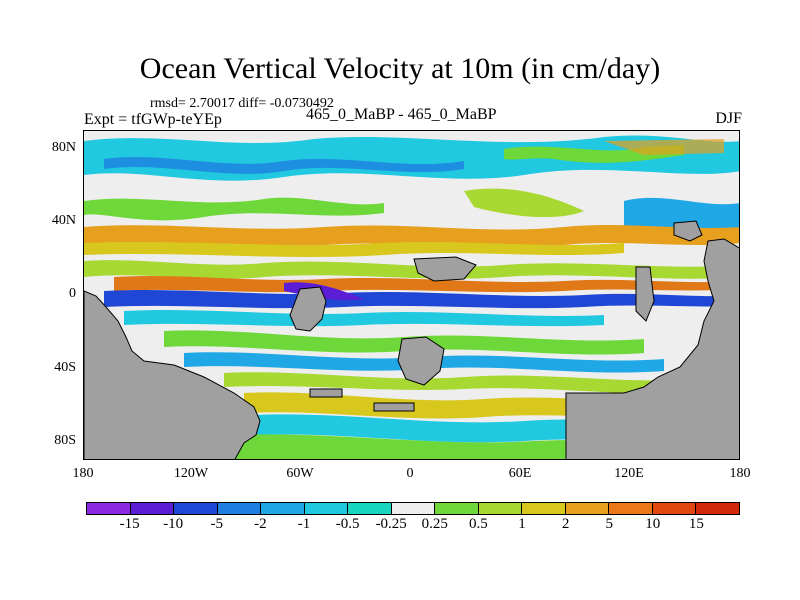 The width and height of the screenshot is (800, 600). Describe the element at coordinates (217, 524) in the screenshot. I see `colorbar-label: -5` at that location.